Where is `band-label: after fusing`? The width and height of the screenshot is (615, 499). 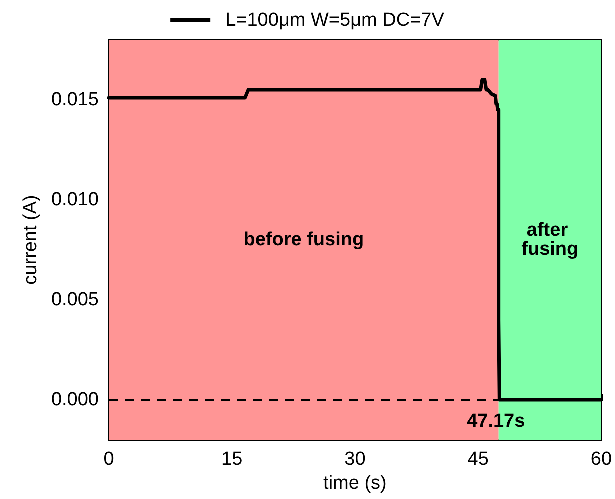 band-label: after fusing is located at coordinates (550, 240).